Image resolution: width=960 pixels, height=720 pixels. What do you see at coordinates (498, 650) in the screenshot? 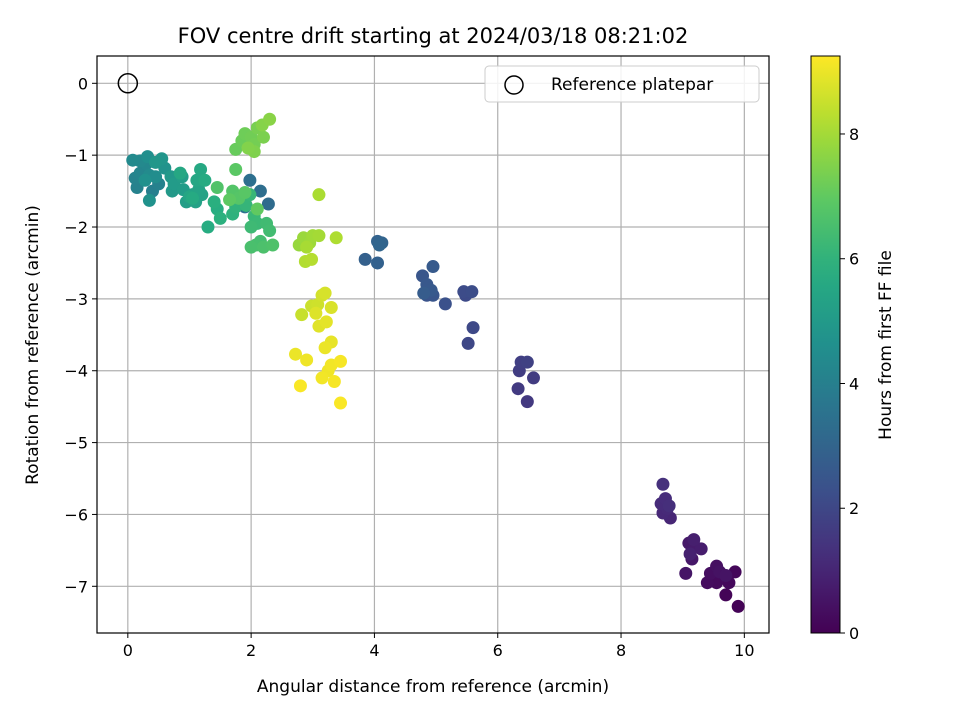
I see `x-tick-label: 6` at bounding box center [498, 650].